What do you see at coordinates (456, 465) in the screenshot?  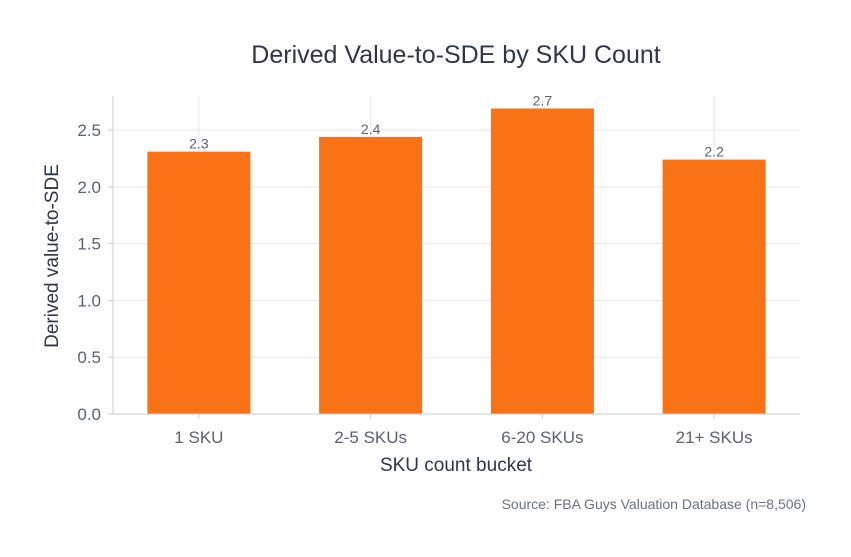 I see `x-axis-label: SKU count bucket` at bounding box center [456, 465].